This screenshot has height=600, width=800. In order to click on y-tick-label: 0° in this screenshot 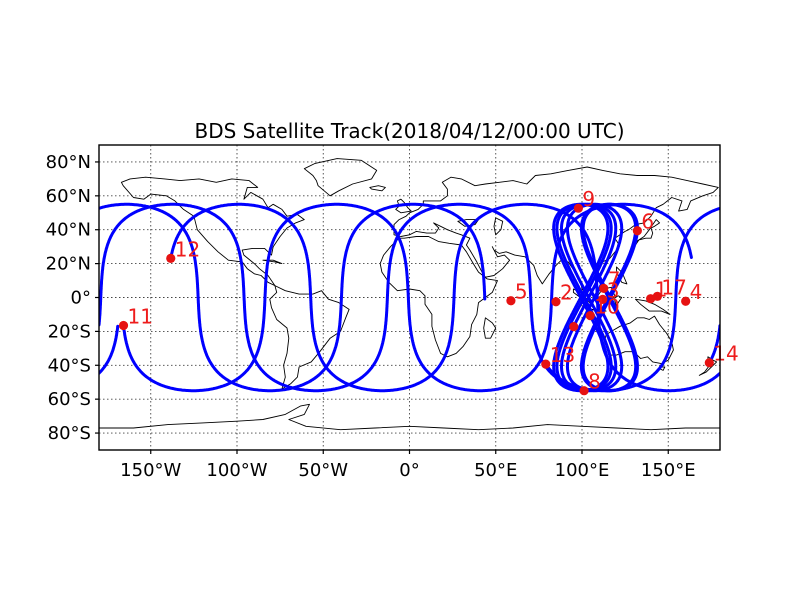, I will do `click(81, 298)`.